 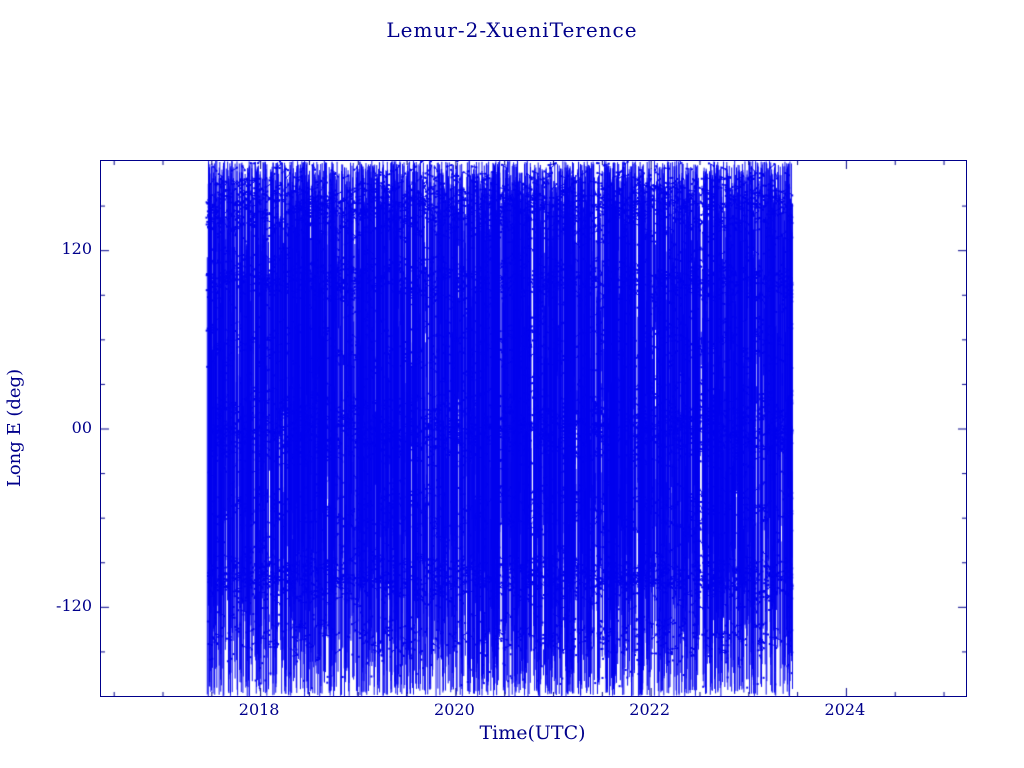 What do you see at coordinates (454, 709) in the screenshot?
I see `x-tick-label: 2020` at bounding box center [454, 709].